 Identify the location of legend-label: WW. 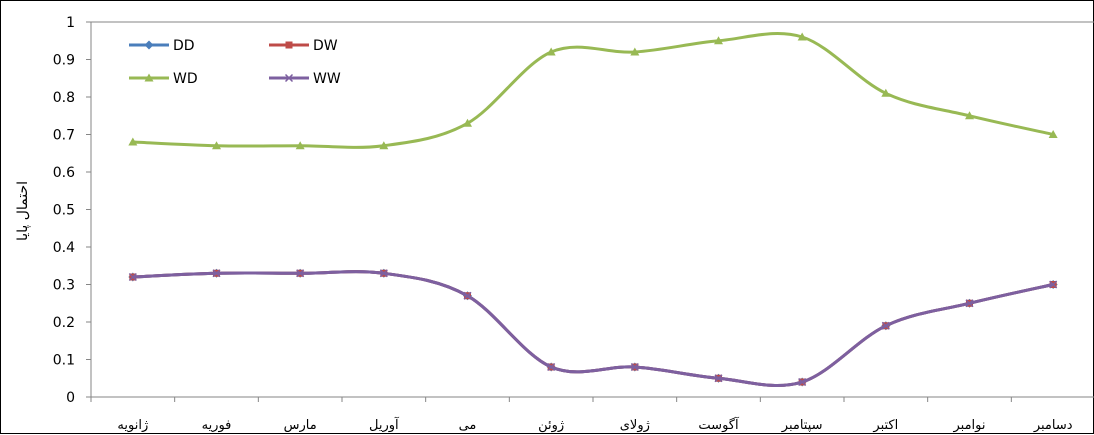
(327, 79).